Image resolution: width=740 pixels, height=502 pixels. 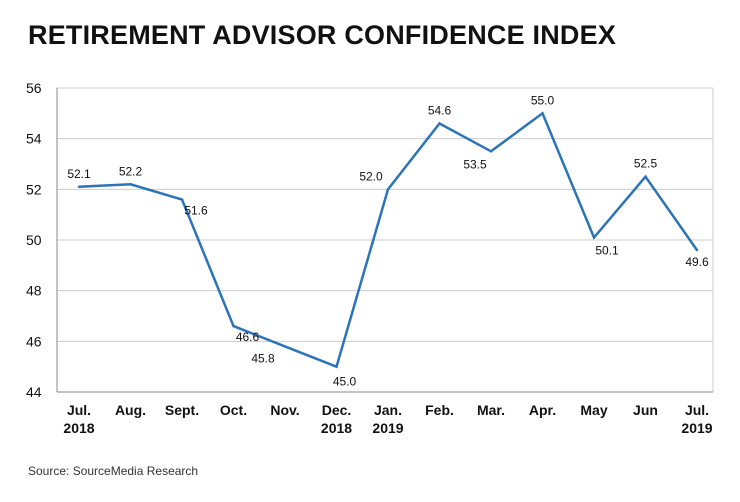 I want to click on x-tick-label: Mar., so click(x=491, y=410).